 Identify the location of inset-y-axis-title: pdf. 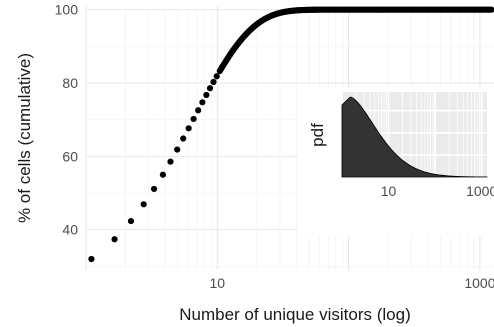
(317, 135).